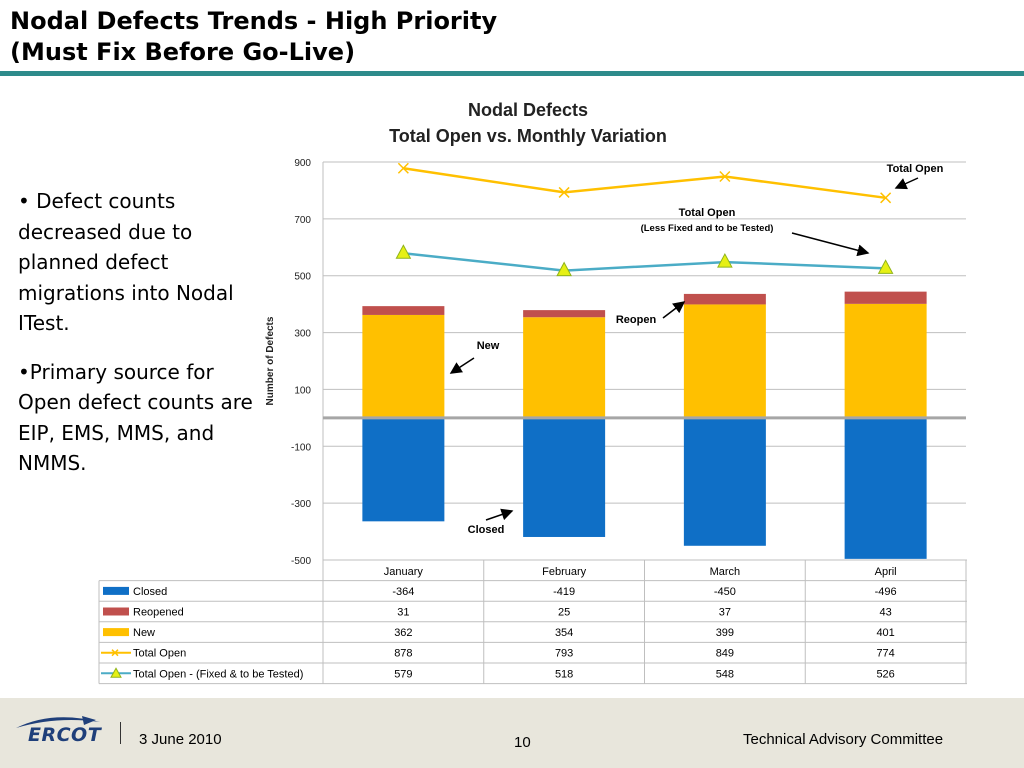  What do you see at coordinates (707, 213) in the screenshot?
I see `annotation-total-open-fixed: Total Open` at bounding box center [707, 213].